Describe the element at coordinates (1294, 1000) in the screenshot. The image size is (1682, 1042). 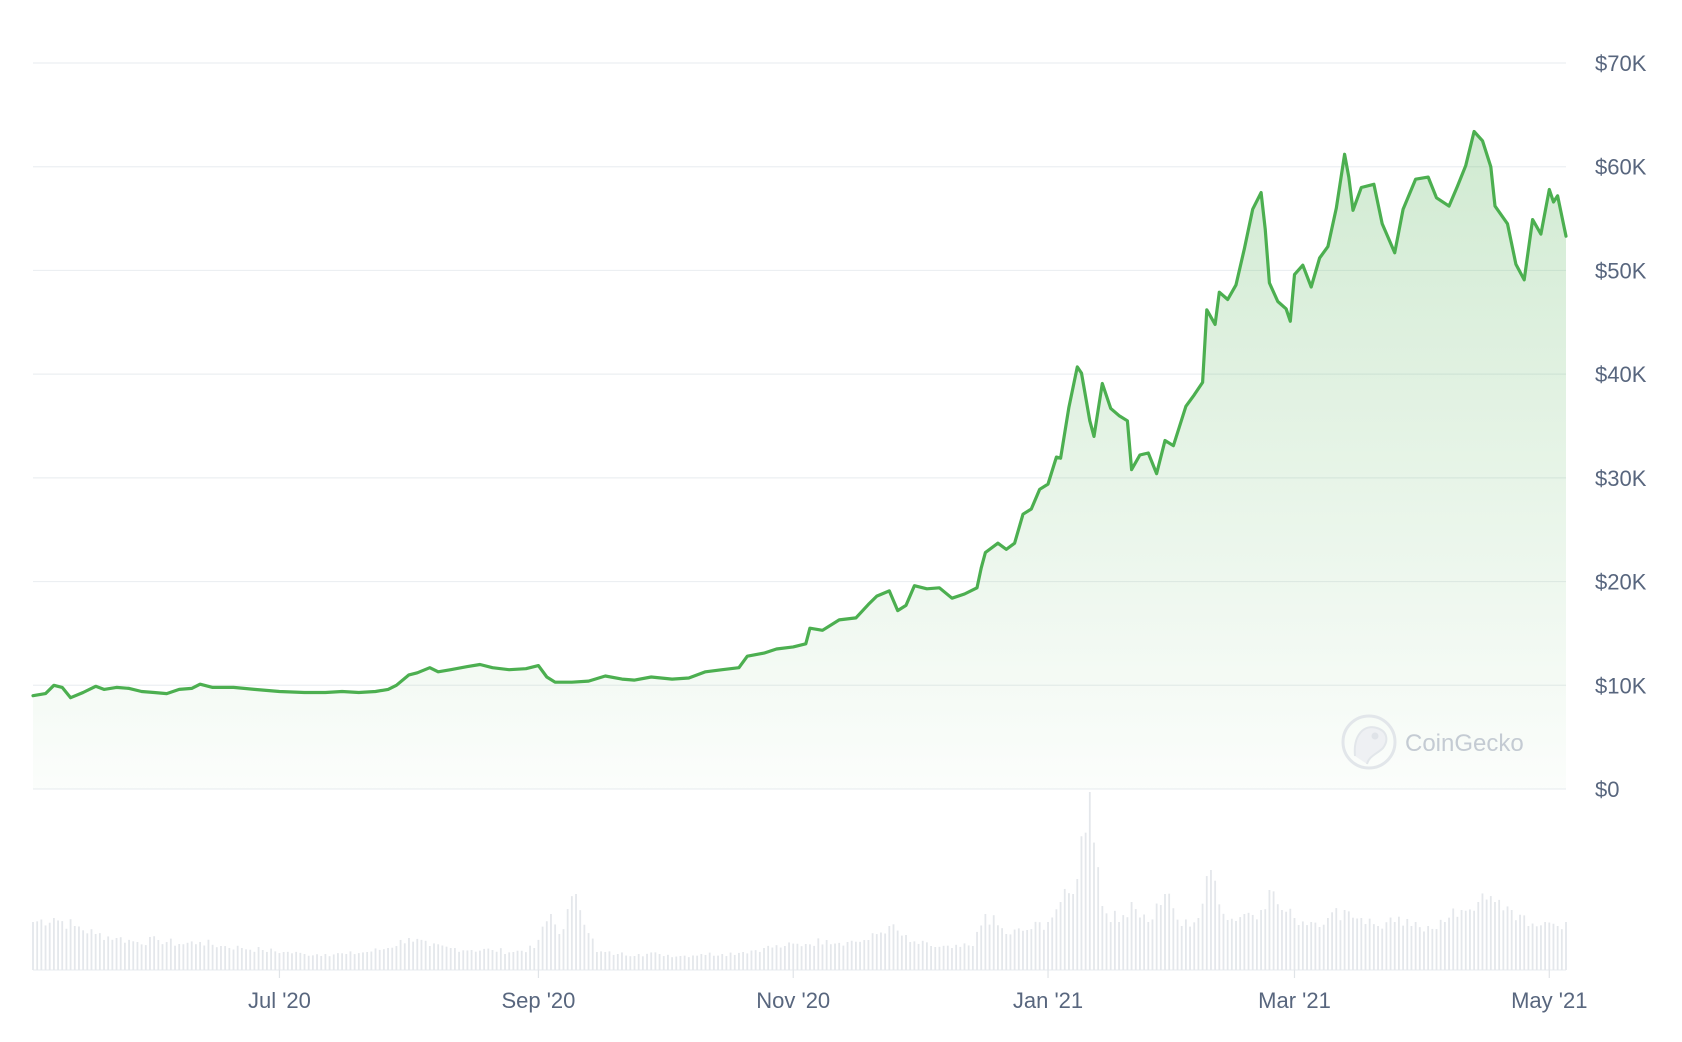
I see `x-tick-label: Mar '21` at that location.